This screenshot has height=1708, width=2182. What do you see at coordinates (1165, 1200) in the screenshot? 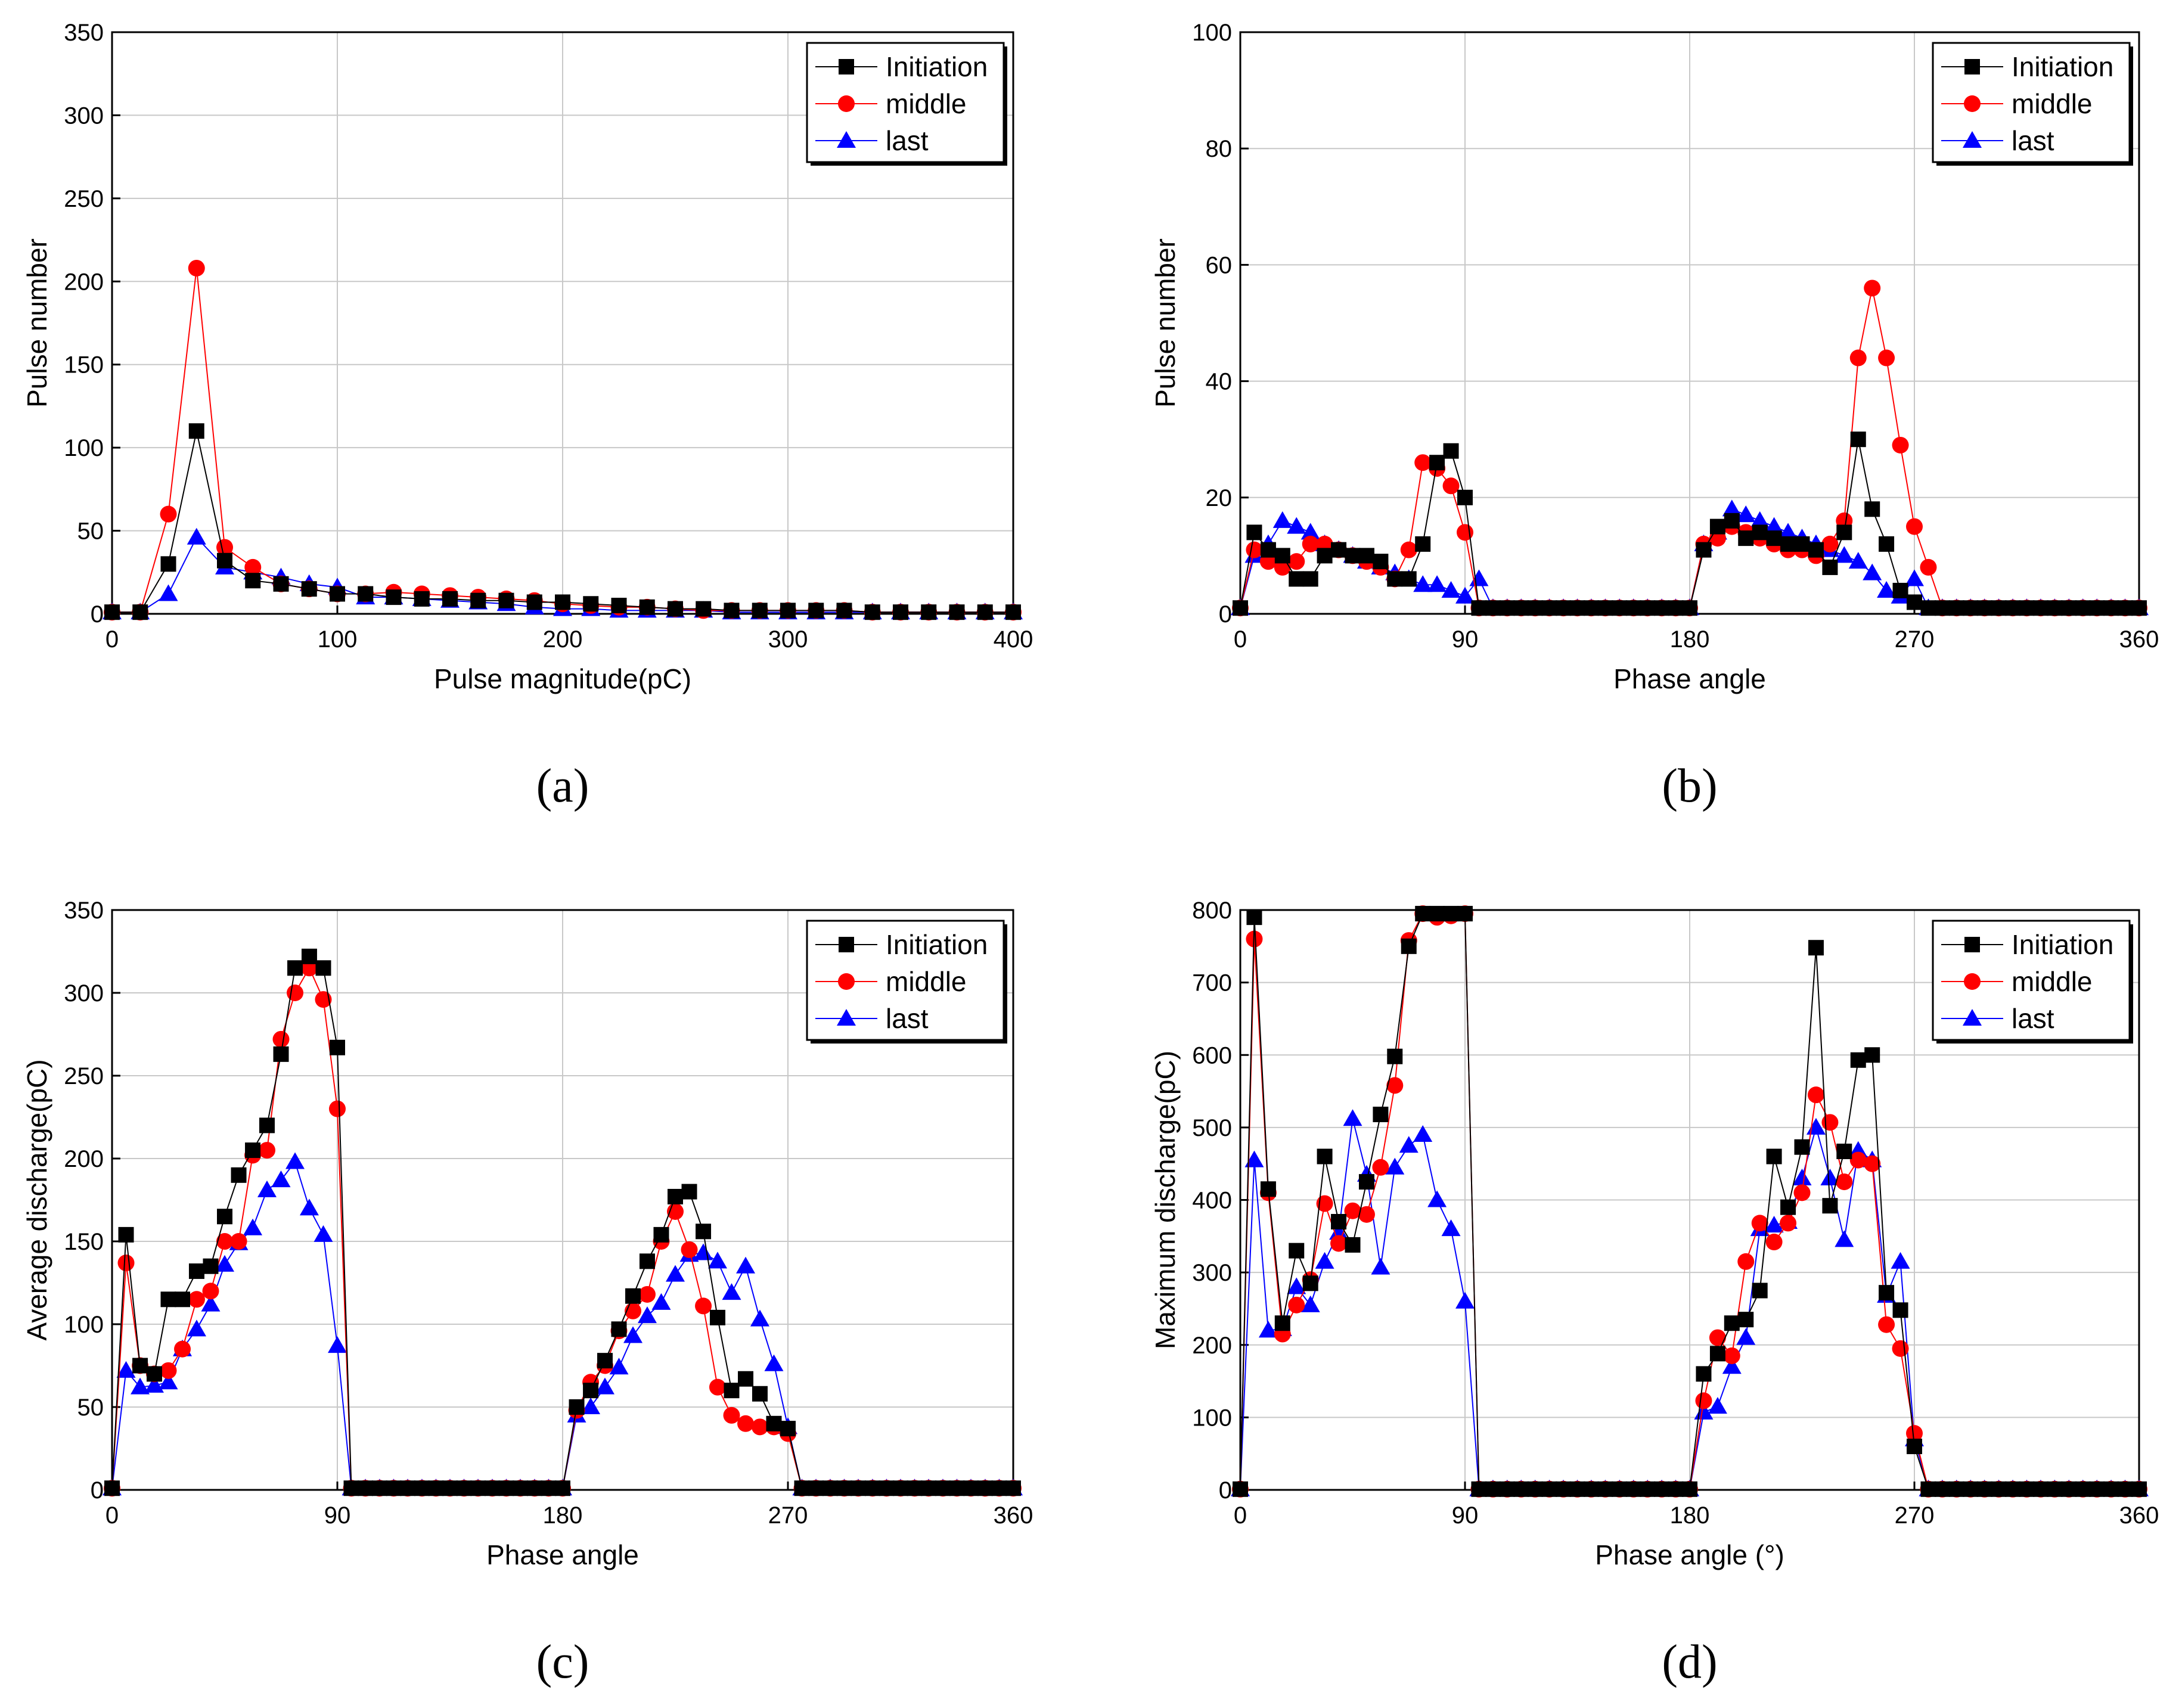
I see `y-axis-label: Maximum discharge(pC)` at bounding box center [1165, 1200].